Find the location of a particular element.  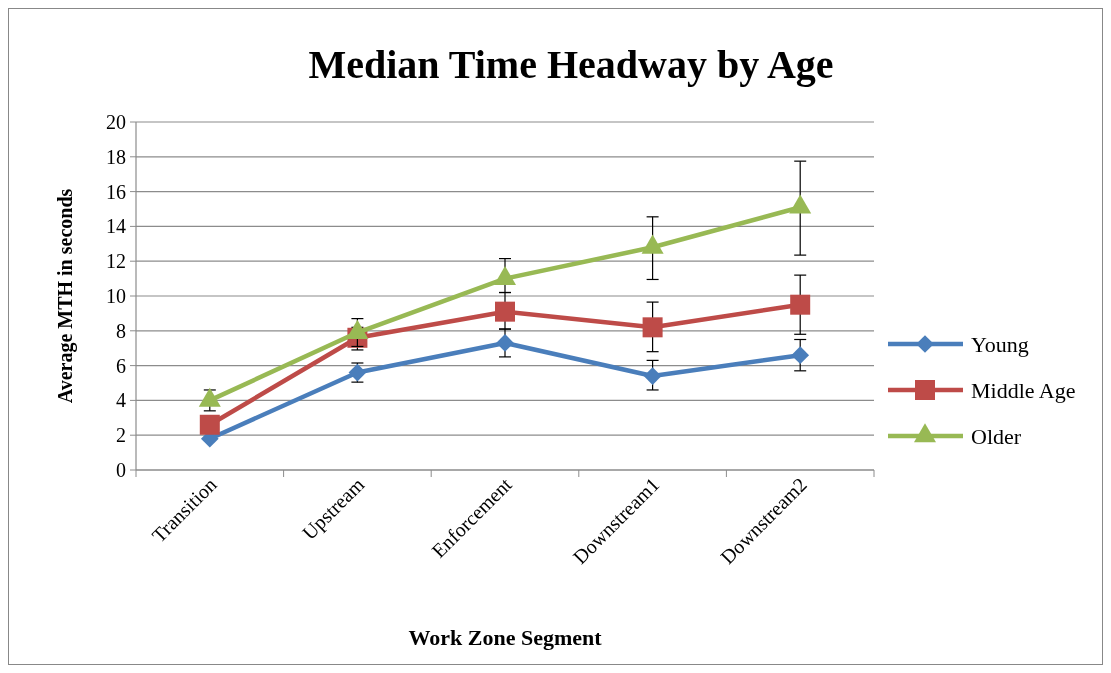

legend-label: Middle Age is located at coordinates (1023, 390).